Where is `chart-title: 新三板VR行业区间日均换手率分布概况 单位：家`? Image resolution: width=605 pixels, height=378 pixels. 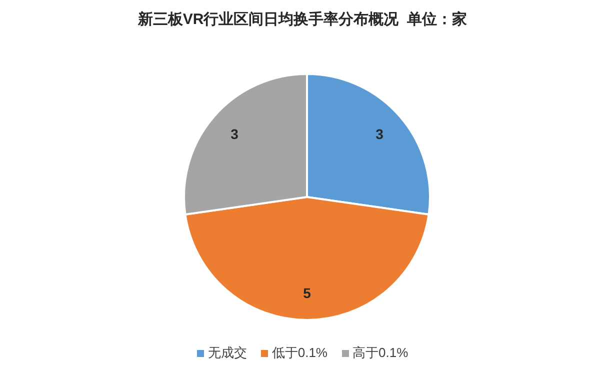
chart-title: 新三板VR行业区间日均换手率分布概况 单位：家 is located at coordinates (302, 19).